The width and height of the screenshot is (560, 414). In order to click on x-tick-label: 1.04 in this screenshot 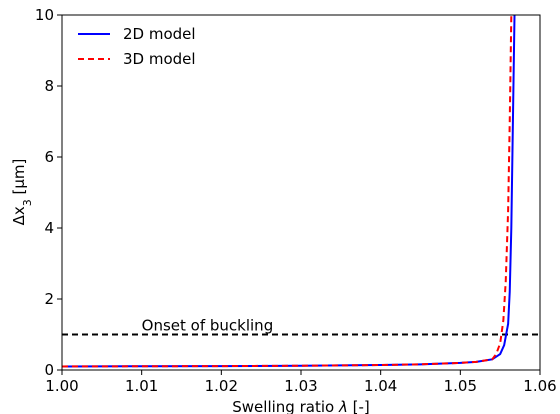, I will do `click(380, 386)`.